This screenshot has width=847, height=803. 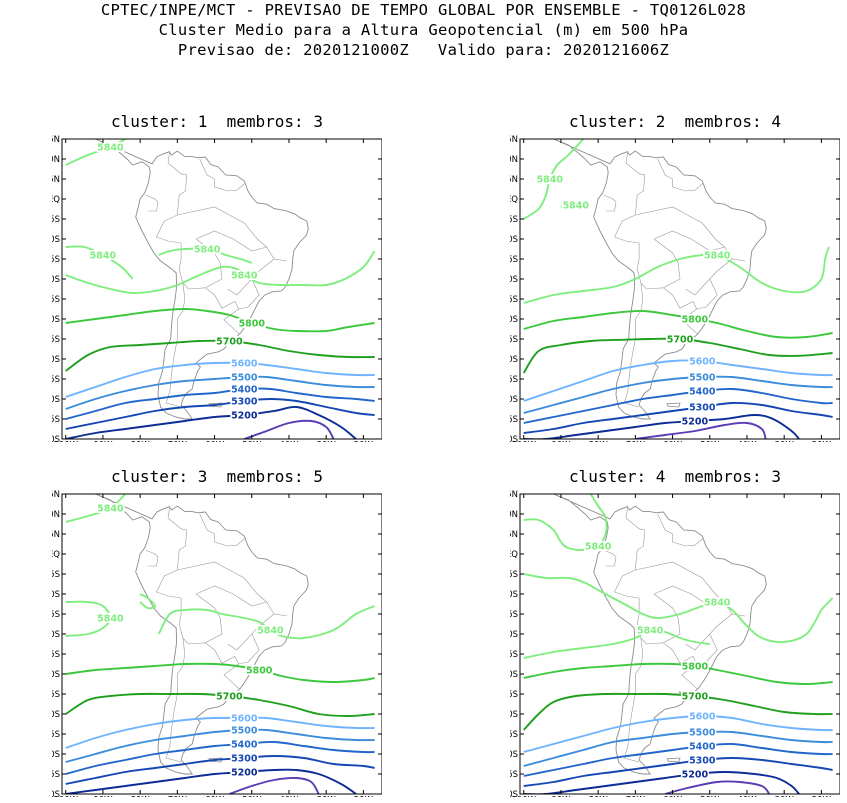 What do you see at coordinates (660, 279) in the screenshot?
I see `coastline` at bounding box center [660, 279].